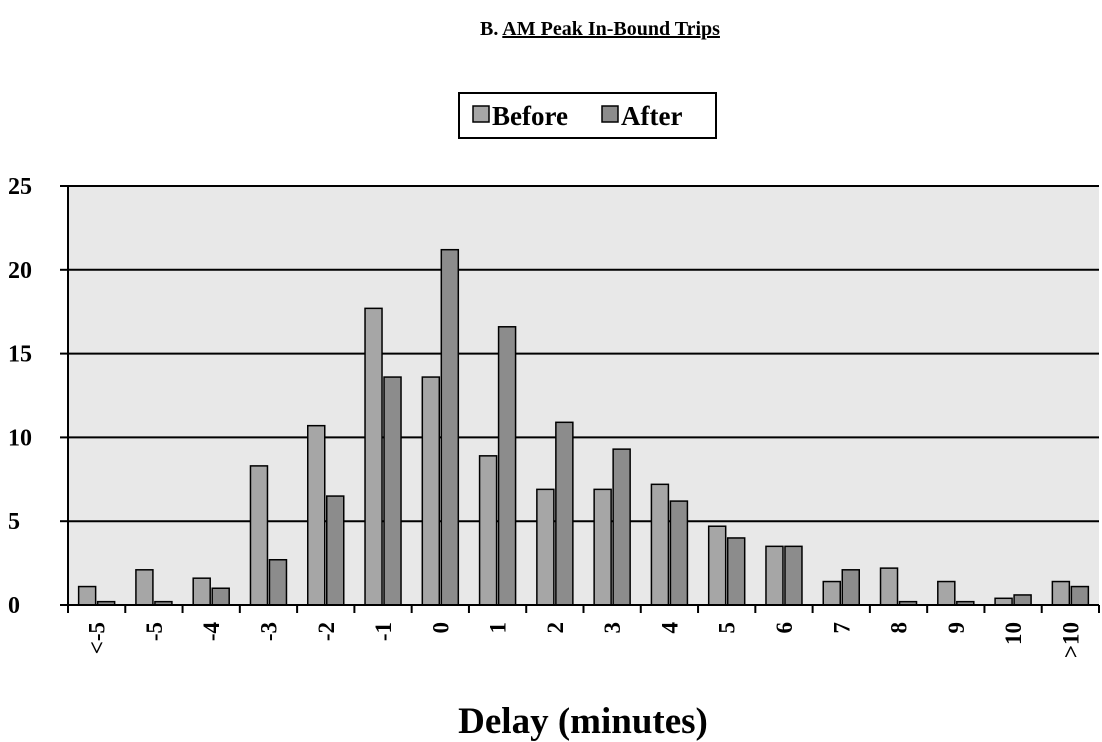 The height and width of the screenshot is (742, 1102). What do you see at coordinates (440, 628) in the screenshot?
I see `x-tick-label: 0` at bounding box center [440, 628].